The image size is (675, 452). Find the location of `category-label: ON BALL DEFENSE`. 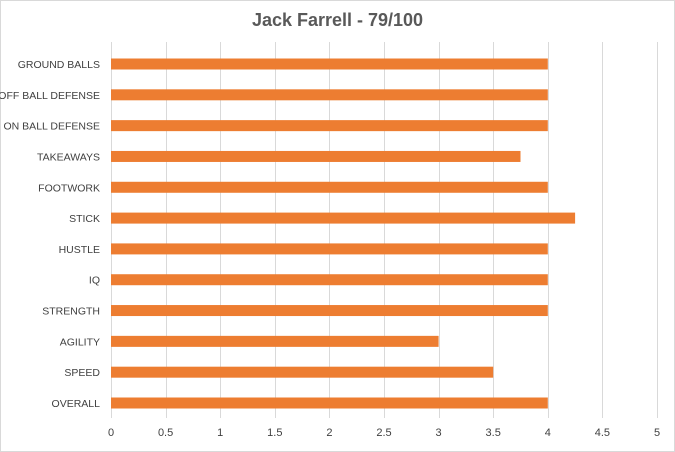

category-label: ON BALL DEFENSE is located at coordinates (52, 127).